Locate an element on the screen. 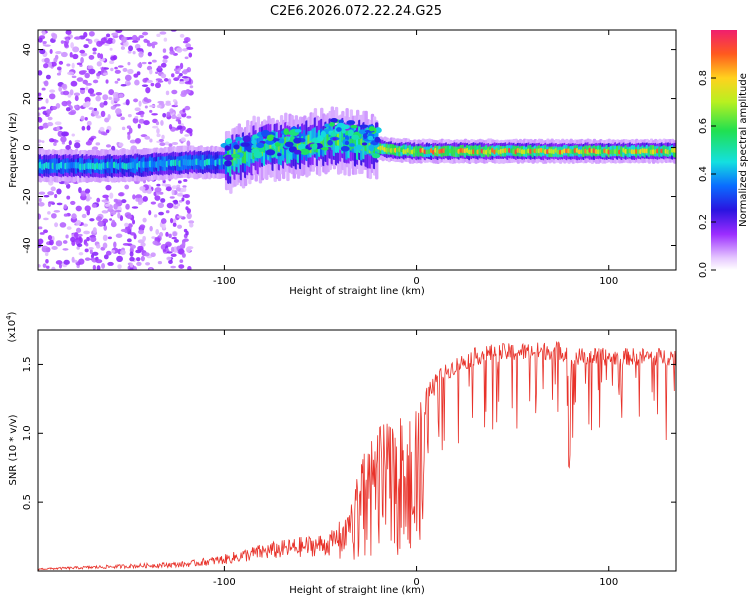 The image size is (750, 600). snr-y-tick-label: 1.5 is located at coordinates (27, 364).